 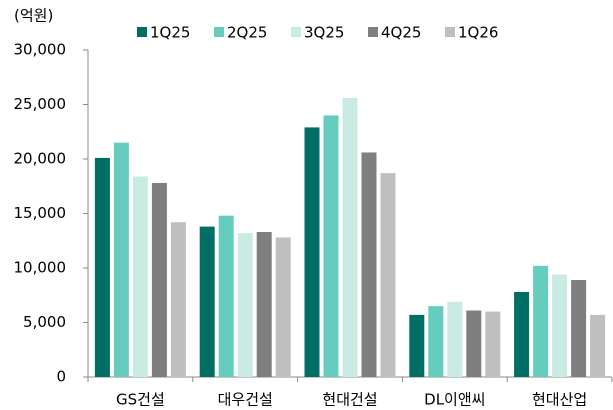 I want to click on x-tick-label: 현대산업, so click(x=559, y=400).